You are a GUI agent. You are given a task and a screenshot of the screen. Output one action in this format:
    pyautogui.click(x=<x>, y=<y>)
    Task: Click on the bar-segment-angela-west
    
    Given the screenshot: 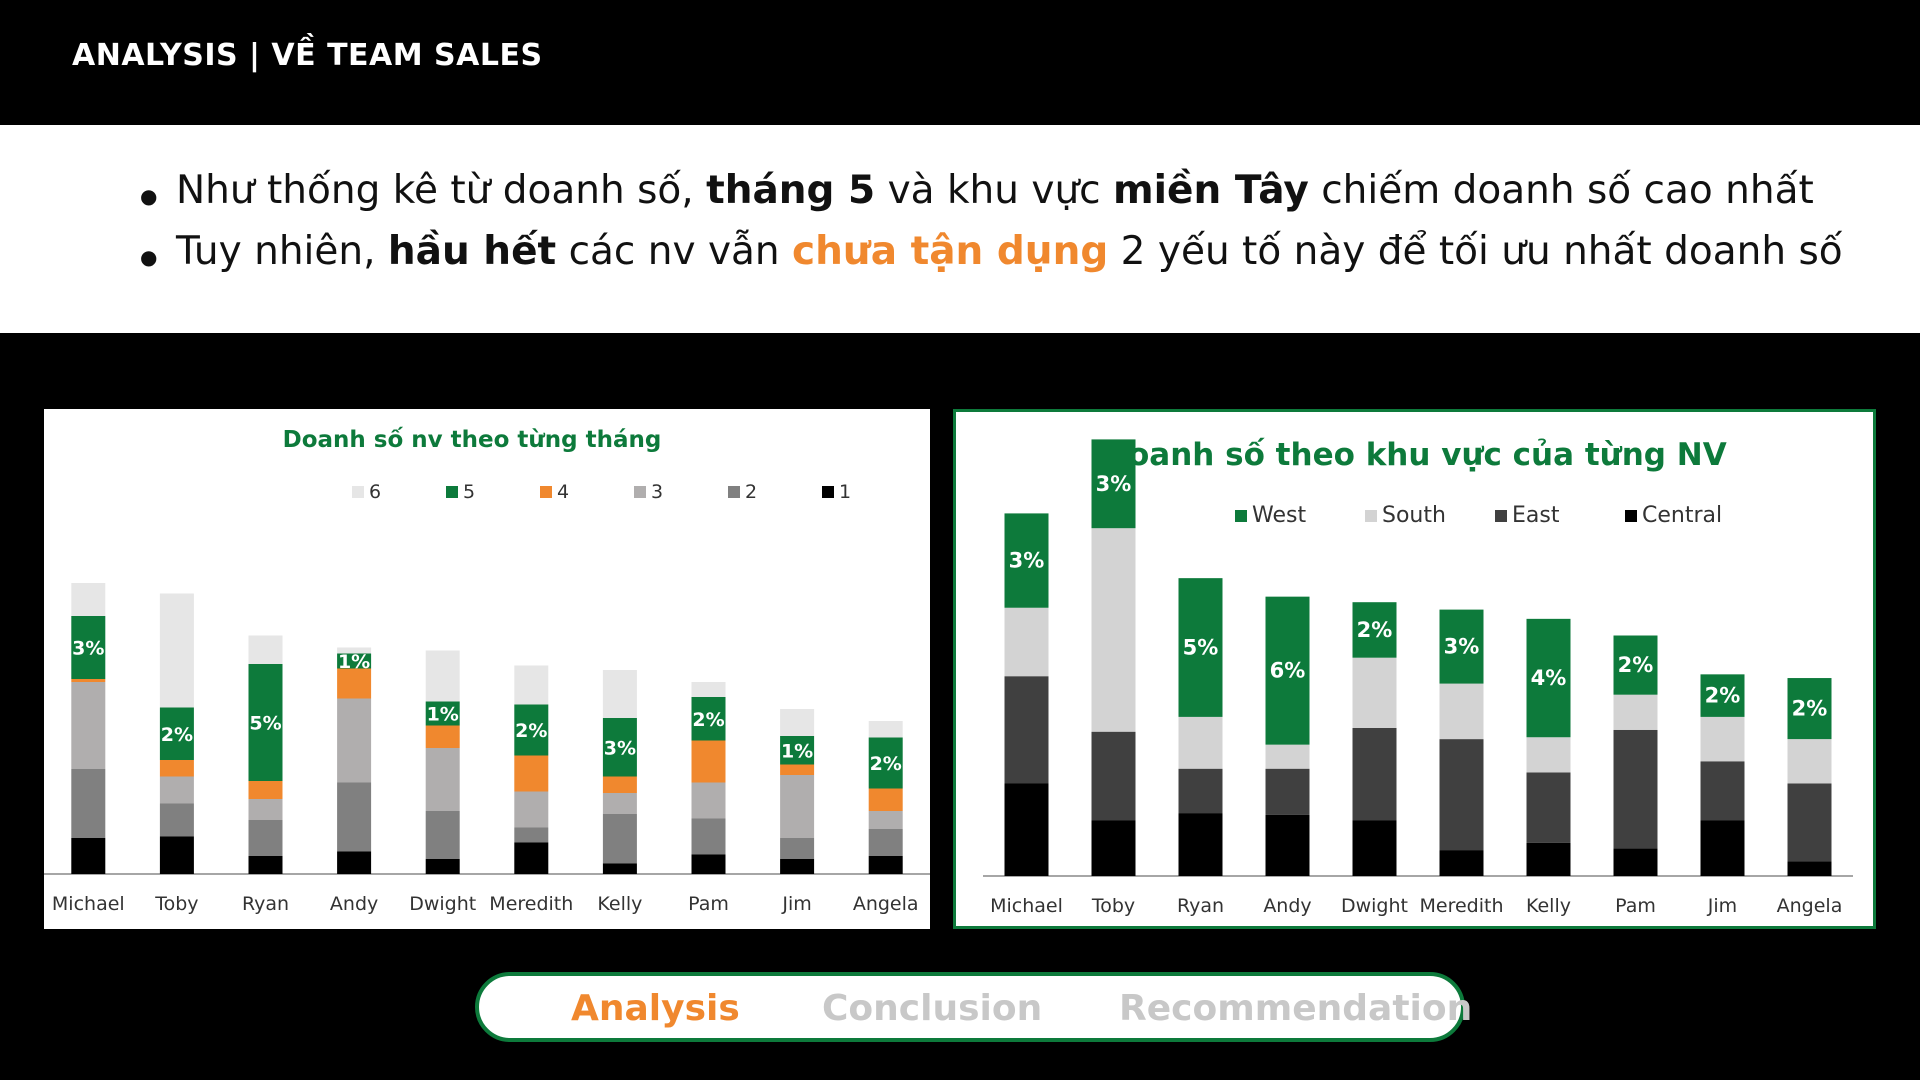 What is the action you would take?
    pyautogui.click(x=1809, y=709)
    